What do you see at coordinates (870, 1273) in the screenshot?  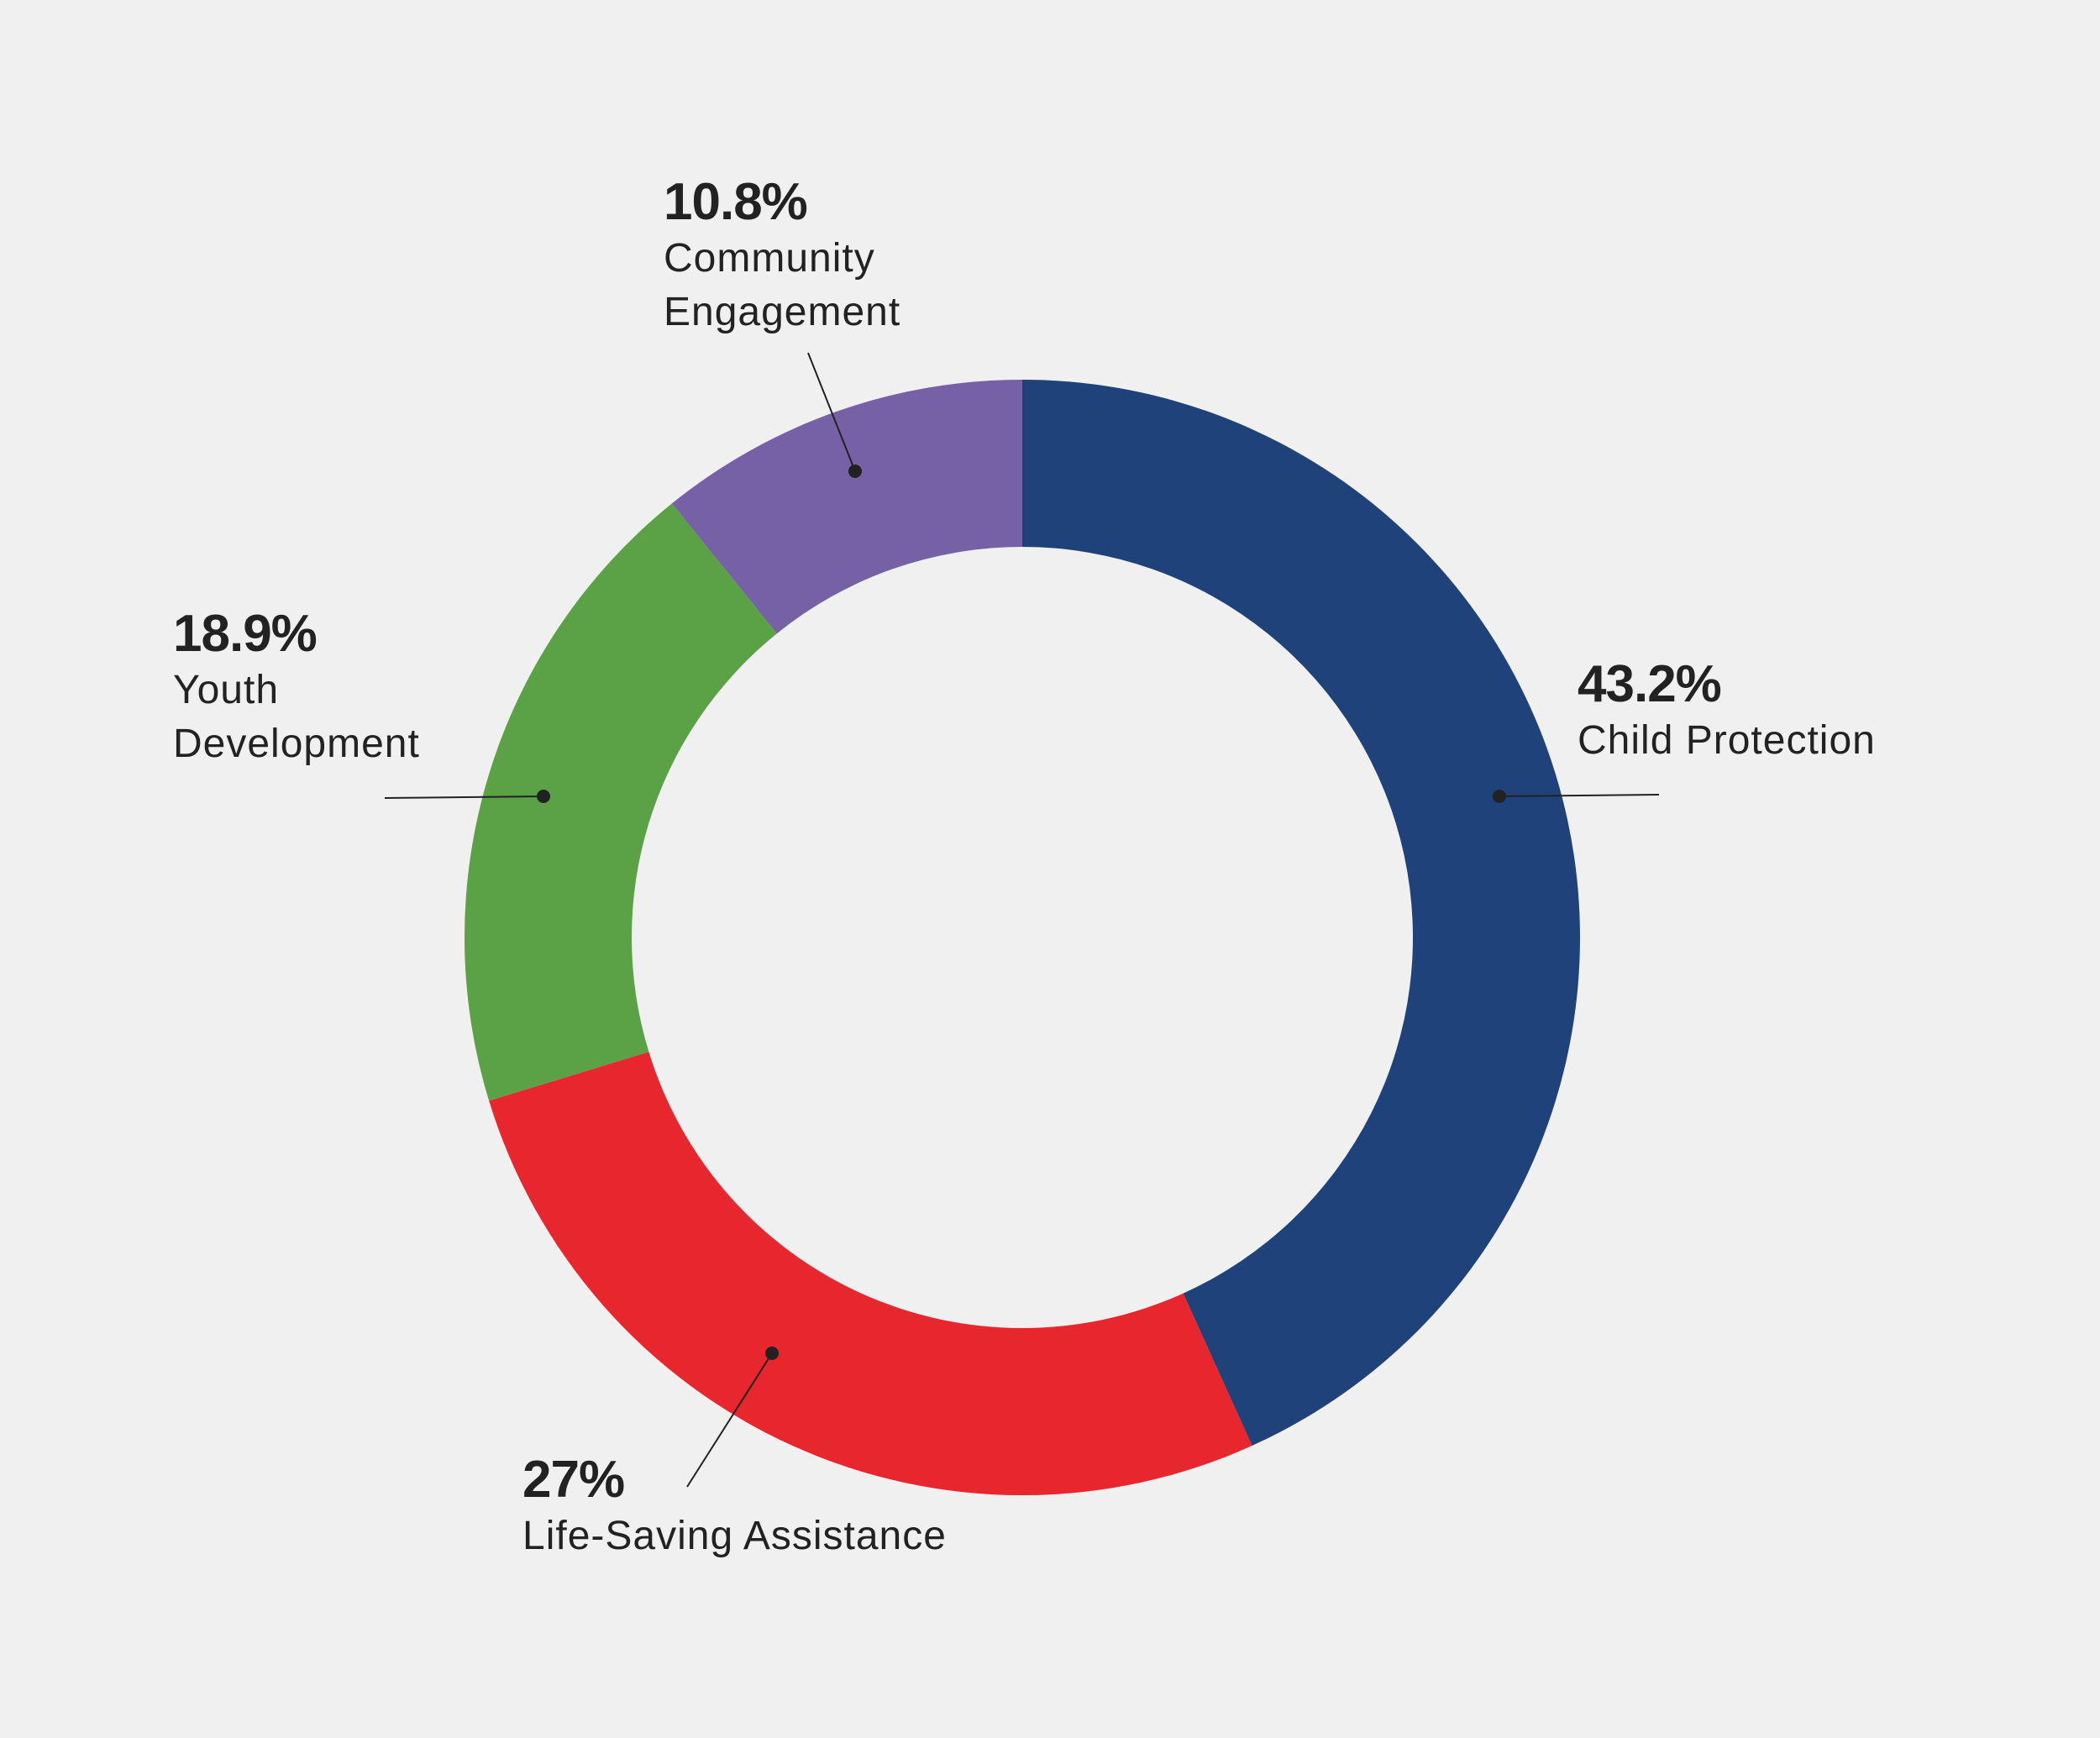 I see `slice-life-saving-assistance` at bounding box center [870, 1273].